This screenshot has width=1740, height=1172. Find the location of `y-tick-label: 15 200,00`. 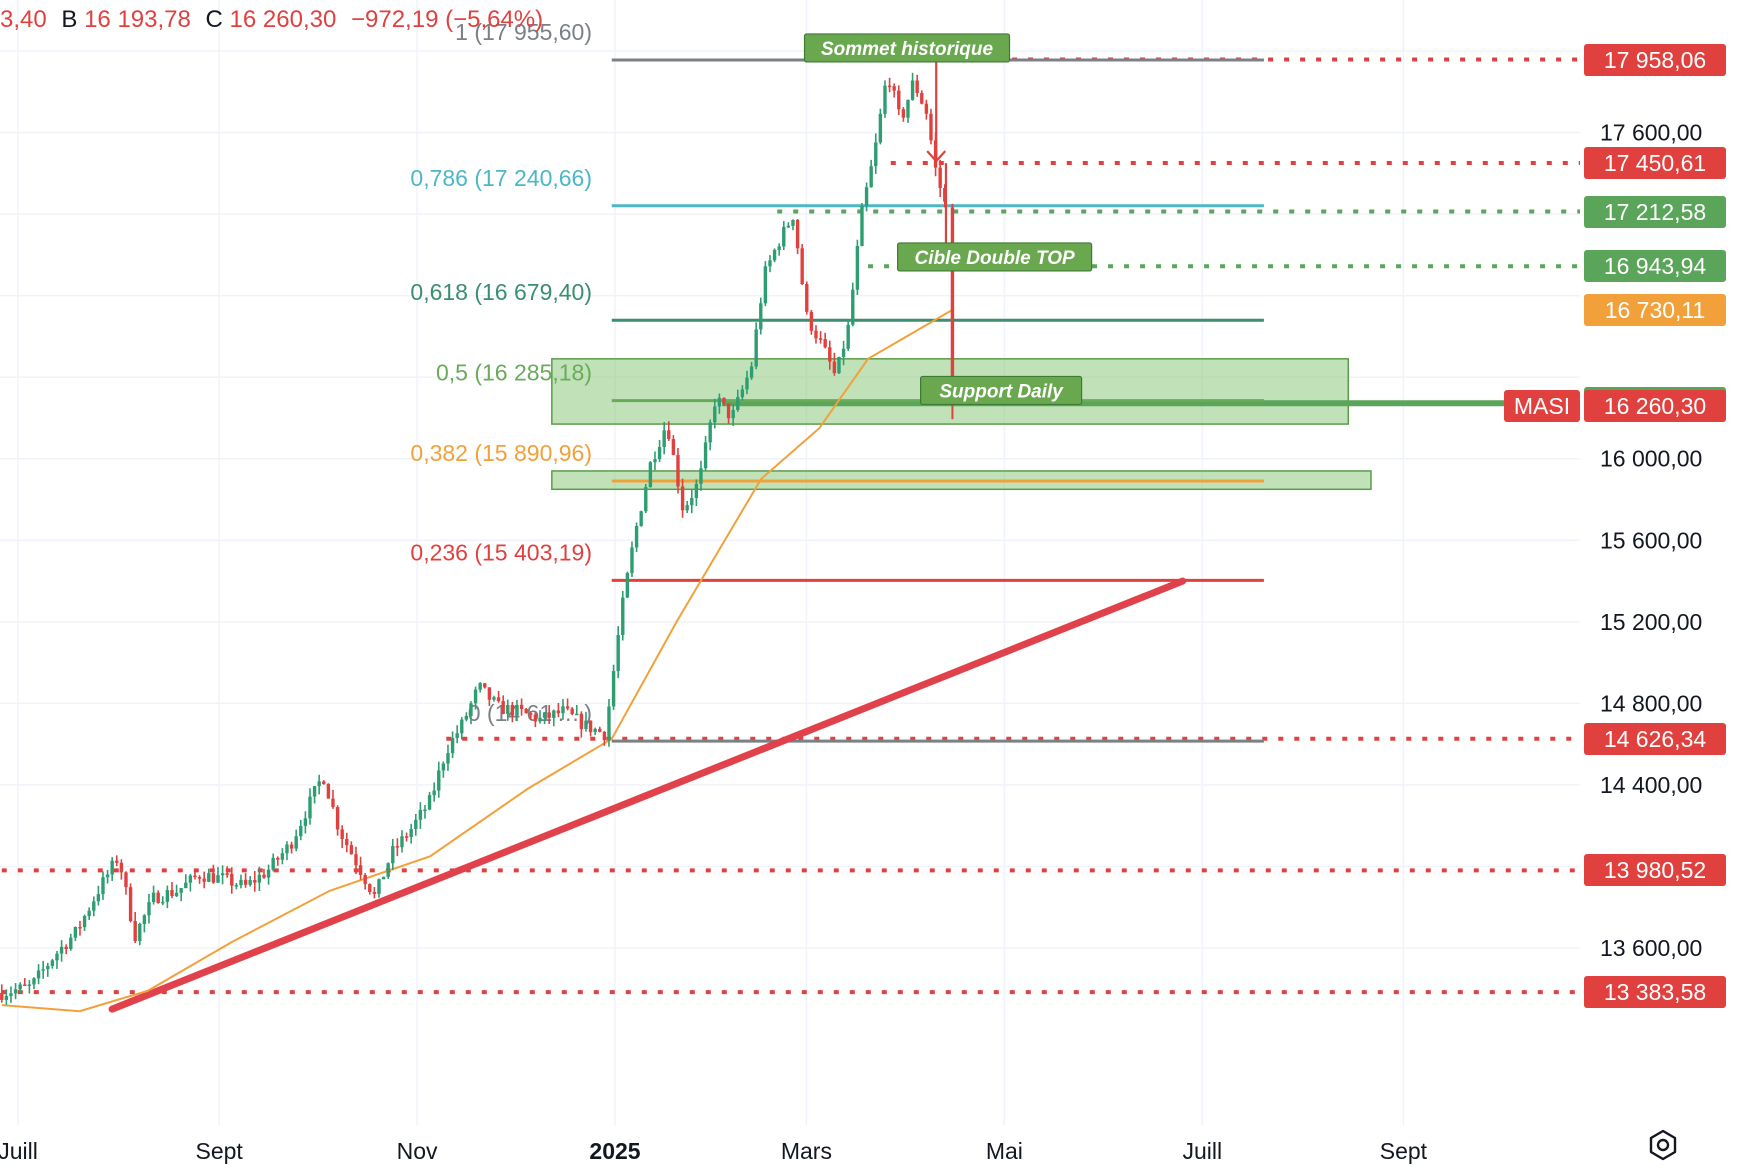

y-tick-label: 15 200,00 is located at coordinates (1651, 622).